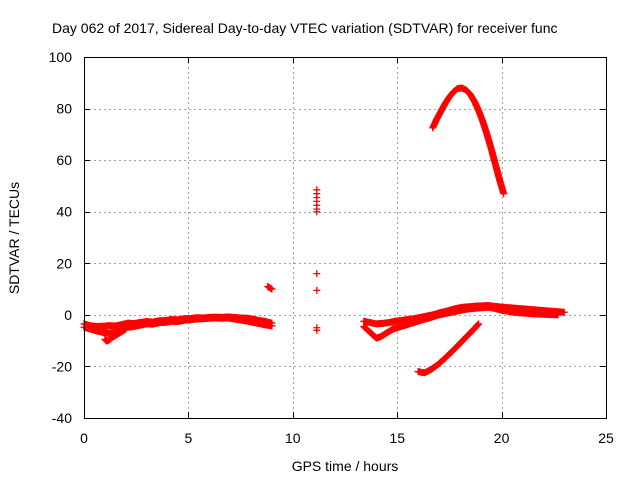 Image resolution: width=640 pixels, height=480 pixels. What do you see at coordinates (61, 237) in the screenshot?
I see `y-tick-labels: -40 -20 0 20 40 60 80 100` at bounding box center [61, 237].